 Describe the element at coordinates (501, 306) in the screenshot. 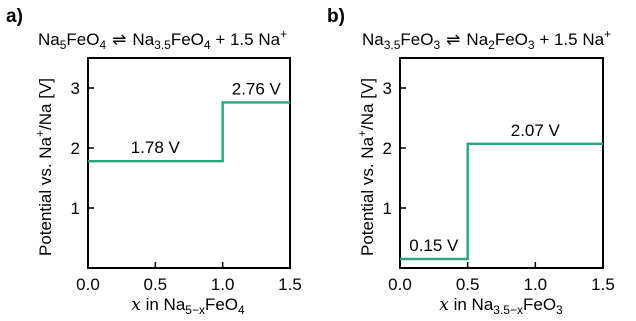

I see `panel-b-x-axis-label: x in Na3.5−xFeO3` at that location.